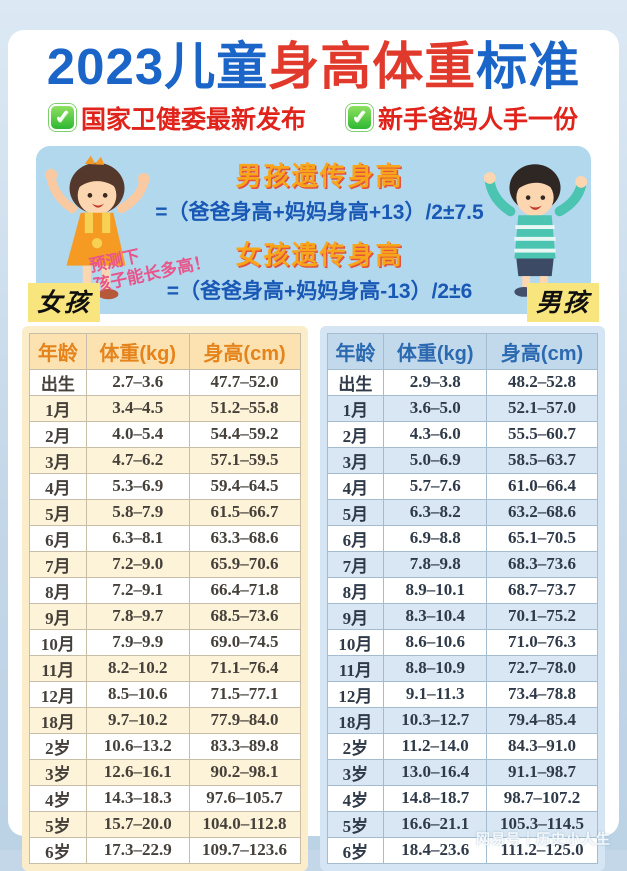 The image size is (627, 871). Describe the element at coordinates (542, 798) in the screenshot. I see `height-cell: 98.7–107.2` at that location.